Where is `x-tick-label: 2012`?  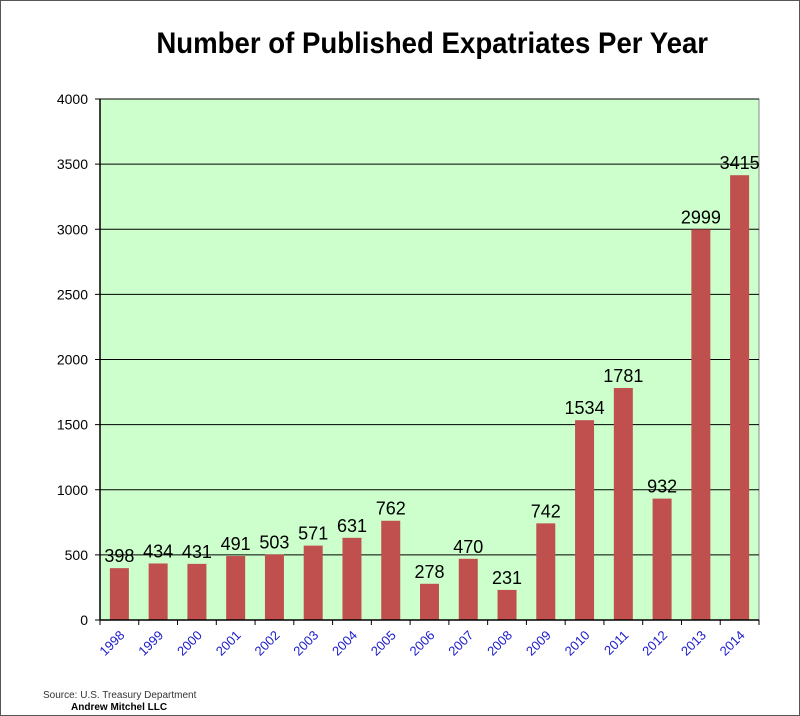
x-tick-label: 2012 is located at coordinates (654, 643).